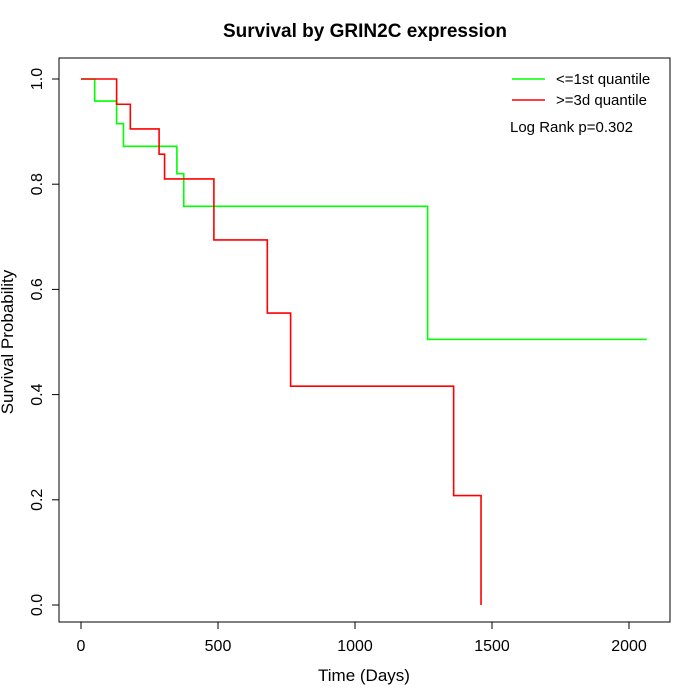 The width and height of the screenshot is (700, 700). I want to click on legend: <=1st quantile >=3d quantile, so click(581, 90).